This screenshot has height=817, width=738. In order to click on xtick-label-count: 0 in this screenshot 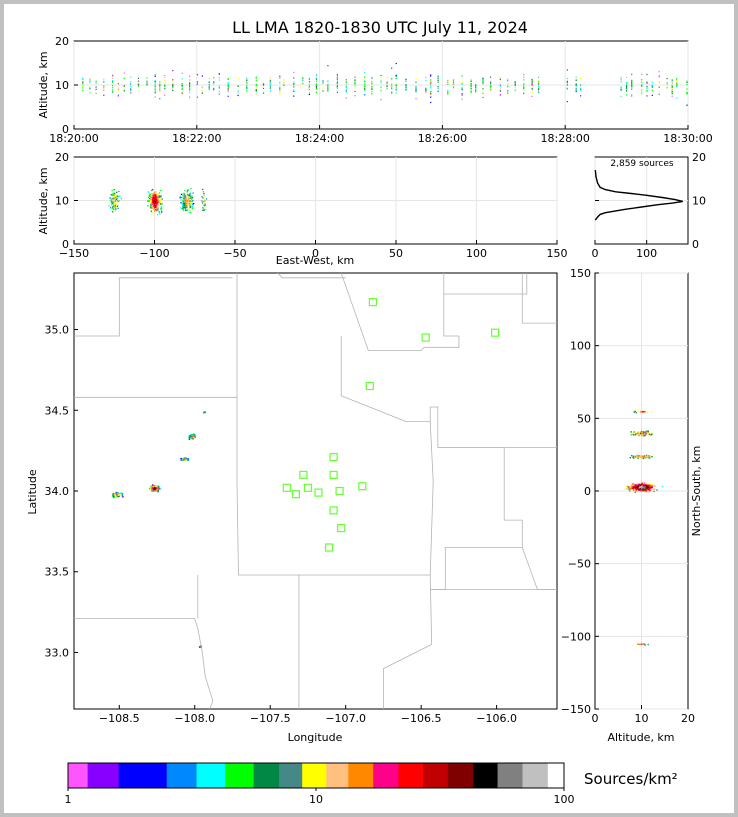, I will do `click(595, 253)`.